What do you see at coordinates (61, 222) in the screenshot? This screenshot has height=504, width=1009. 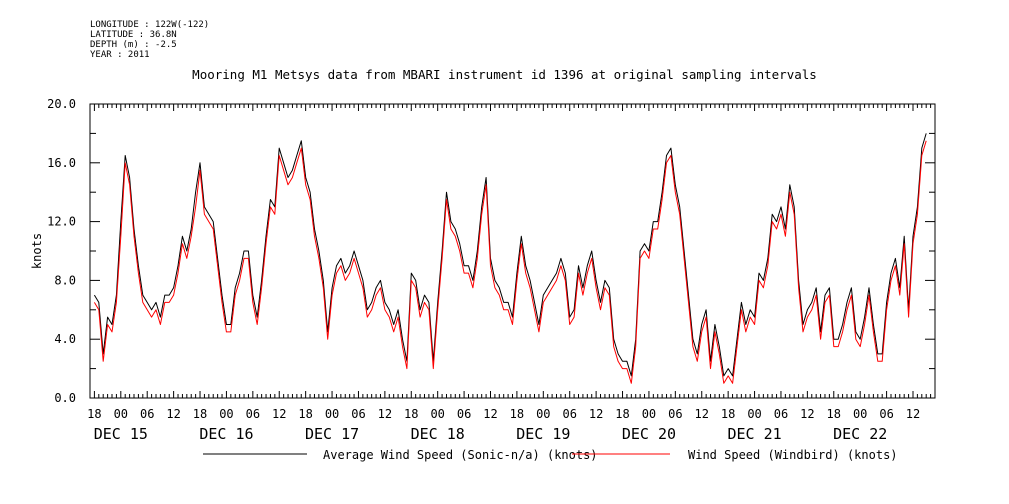 I see `y-tick-label: 12.0` at bounding box center [61, 222].